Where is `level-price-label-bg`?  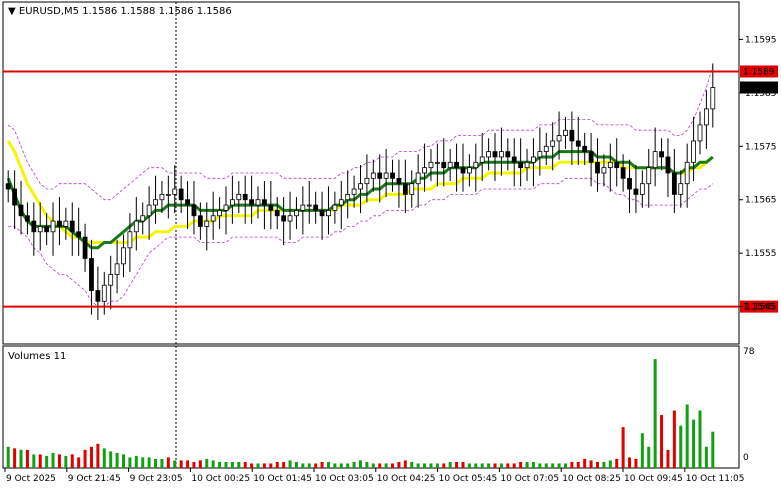 level-price-label-bg is located at coordinates (759, 71).